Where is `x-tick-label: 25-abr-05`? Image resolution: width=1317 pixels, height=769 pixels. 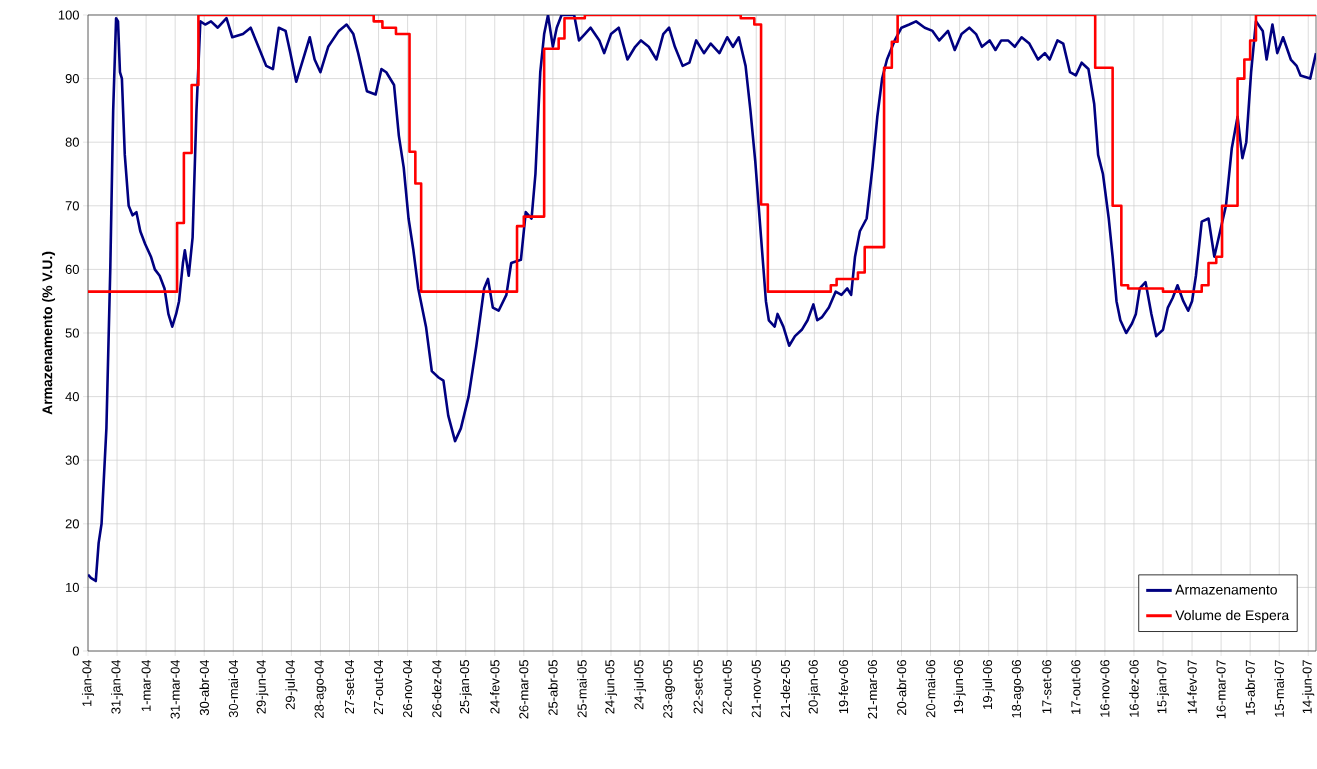
x-tick-label: 25-abr-05 is located at coordinates (553, 688).